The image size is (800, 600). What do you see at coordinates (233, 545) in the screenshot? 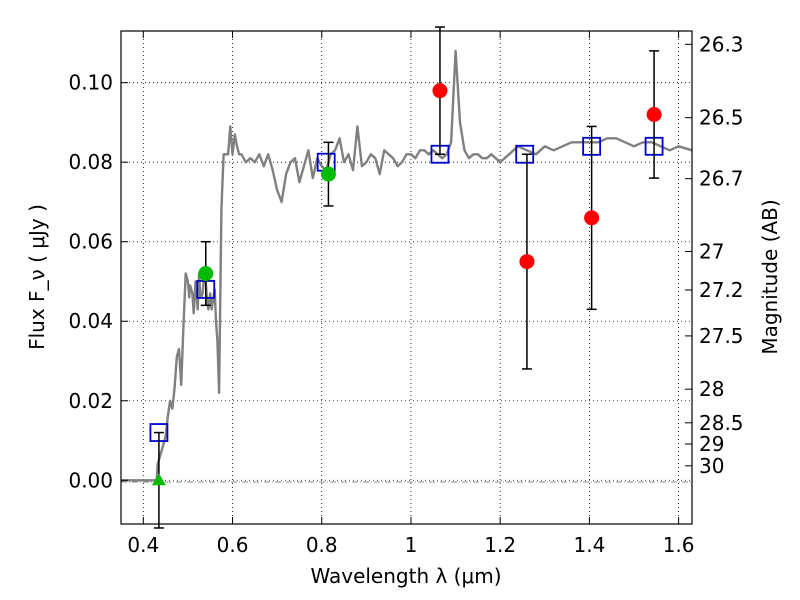
I see `x-tick-label: 0.6` at bounding box center [233, 545].